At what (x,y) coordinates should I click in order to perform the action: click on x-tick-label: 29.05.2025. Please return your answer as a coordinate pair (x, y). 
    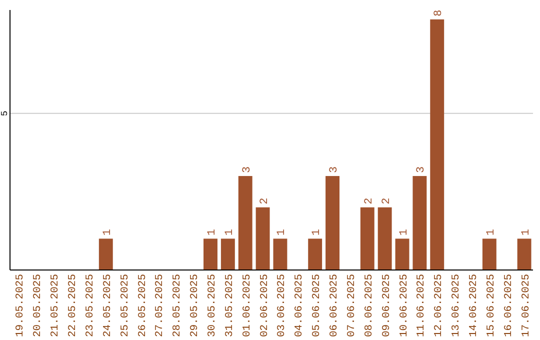
    Looking at the image, I should click on (195, 306).